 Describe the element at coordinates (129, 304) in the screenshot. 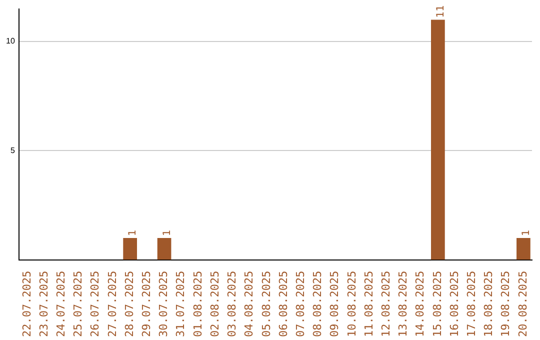

I see `x-tick-label: 28.07.2025` at that location.